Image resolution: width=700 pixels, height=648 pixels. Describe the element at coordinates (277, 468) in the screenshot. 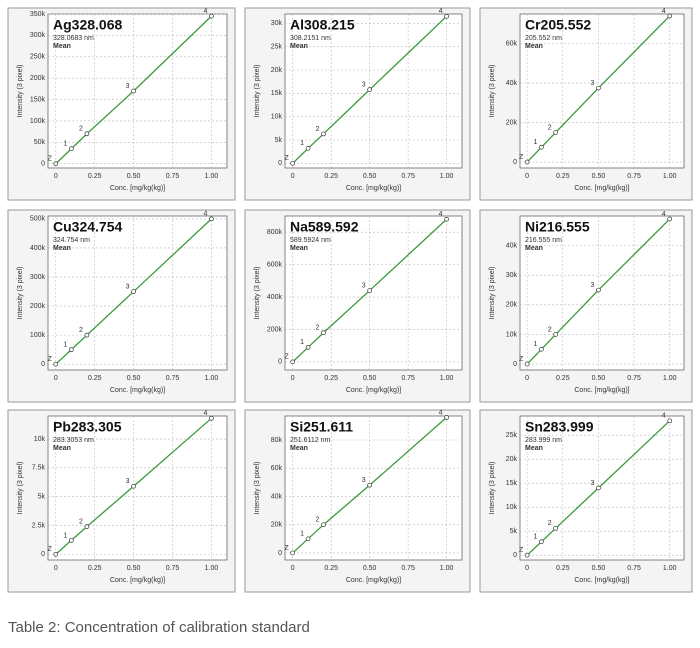

I see `y-tick-label: 60k` at that location.